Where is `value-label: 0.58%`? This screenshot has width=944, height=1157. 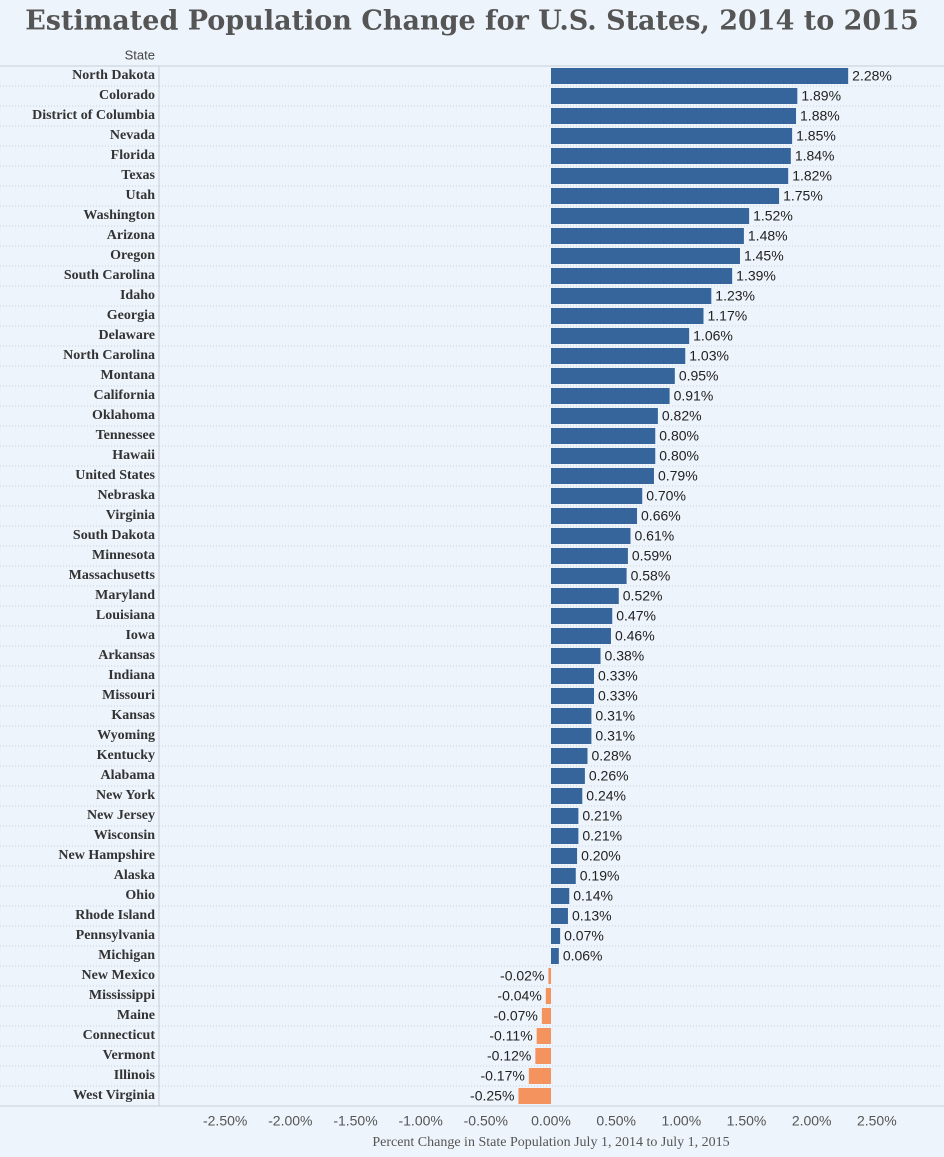
value-label: 0.58% is located at coordinates (651, 576).